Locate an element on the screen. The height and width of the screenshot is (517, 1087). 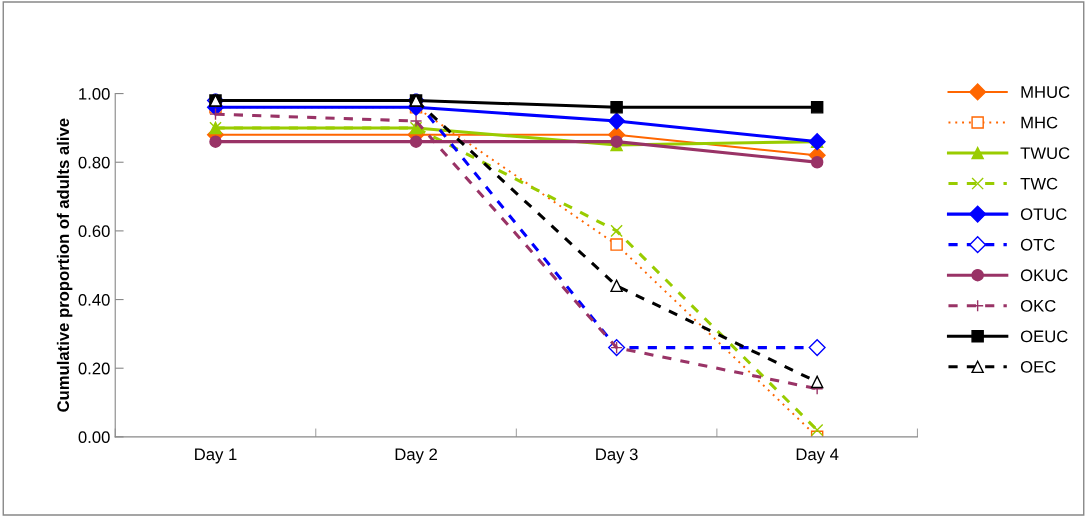
y-axis-title: Cumulative proportion of adults alive is located at coordinates (64, 265).